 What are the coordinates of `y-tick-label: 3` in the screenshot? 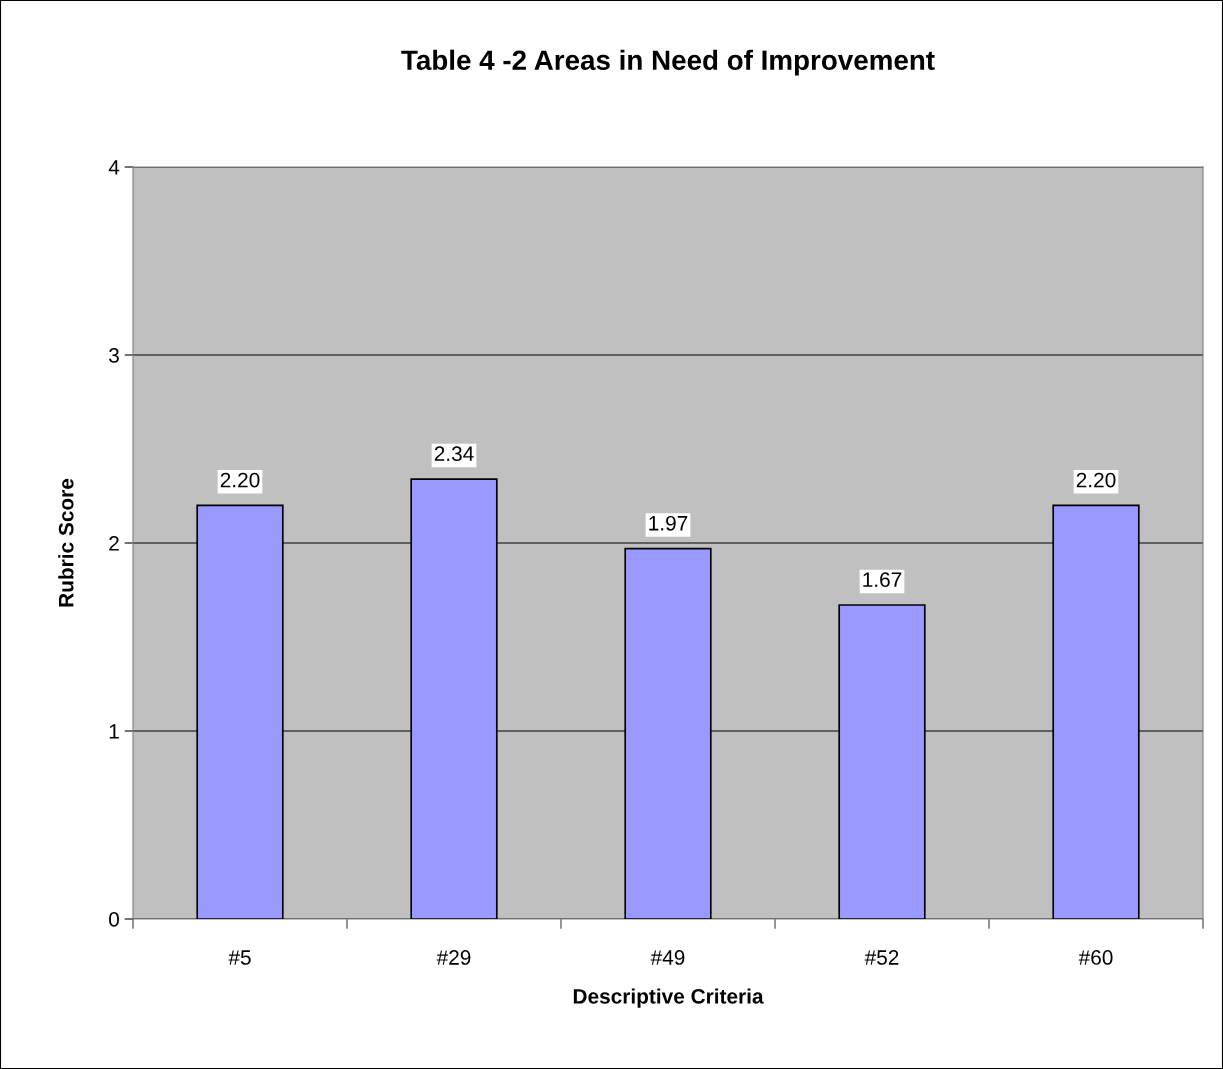 It's located at (114, 355).